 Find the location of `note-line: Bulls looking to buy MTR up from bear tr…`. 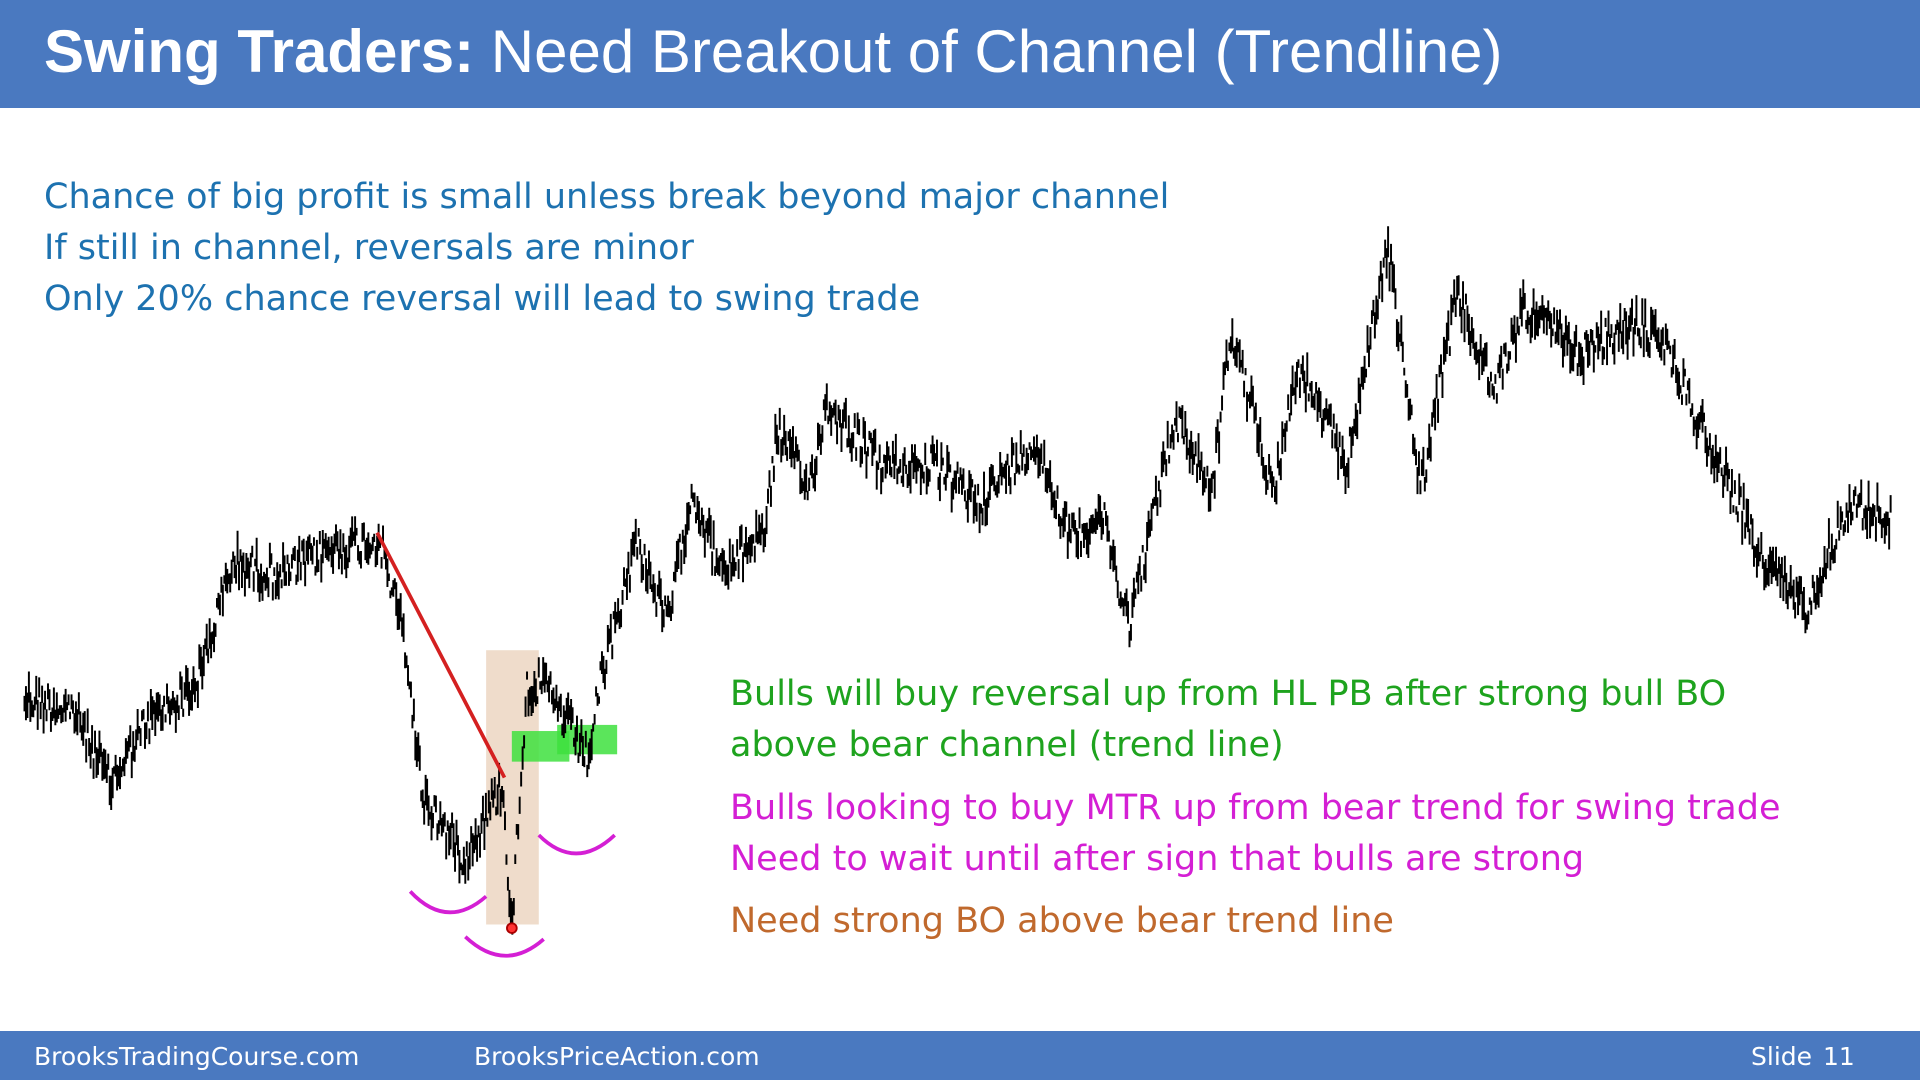

note-line: Bulls looking to buy MTR up from bear tr… is located at coordinates (1255, 808).